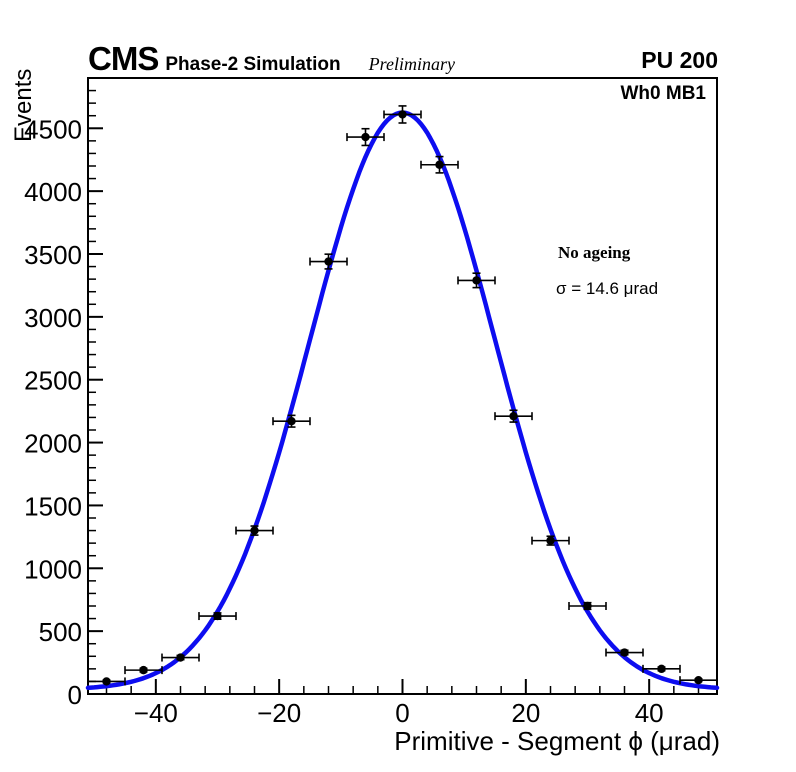  I want to click on x-axis-title: Primitive - Segment ϕ (μrad), so click(557, 741).